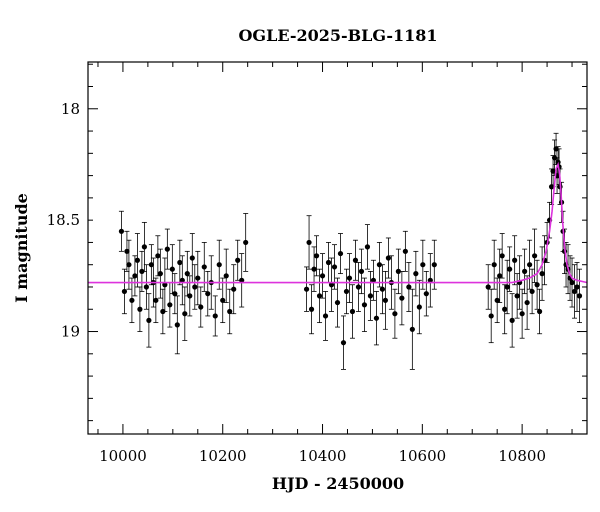 The width and height of the screenshot is (600, 512). I want to click on x-axis-label: HJD - 2450000, so click(338, 483).